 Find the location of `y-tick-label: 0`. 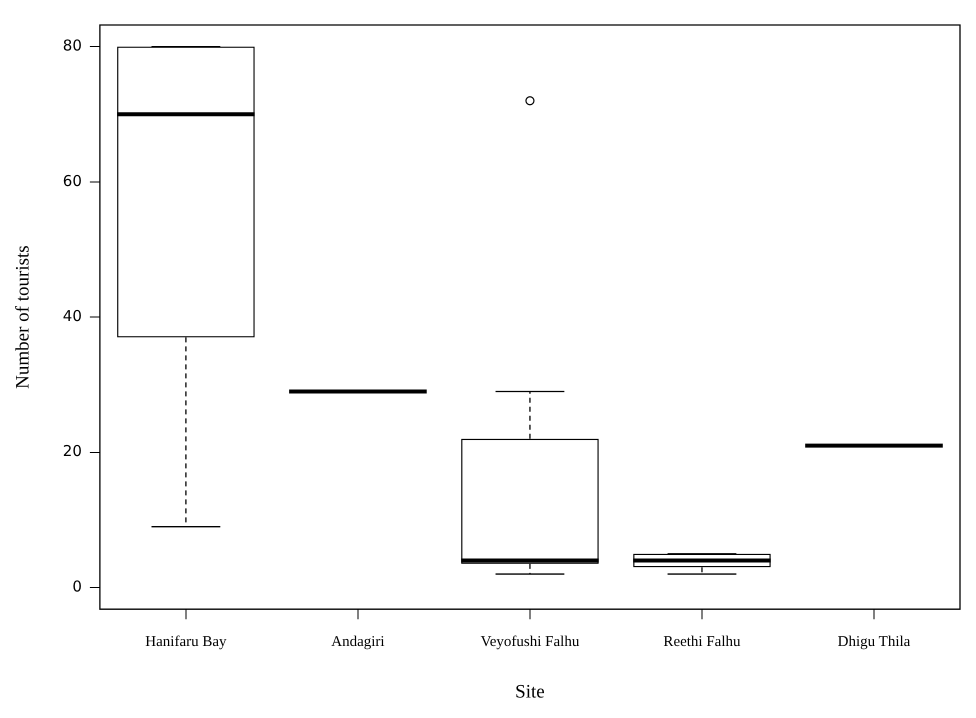

y-tick-label: 0 is located at coordinates (77, 586).